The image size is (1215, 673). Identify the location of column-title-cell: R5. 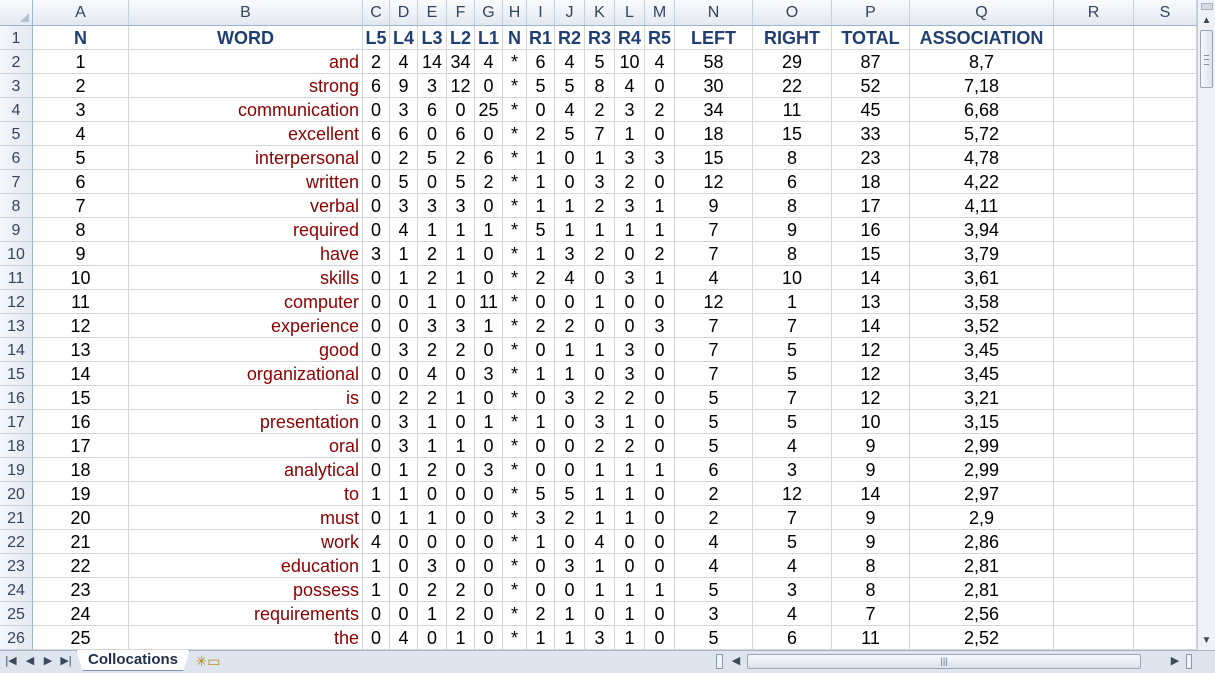
(660, 38).